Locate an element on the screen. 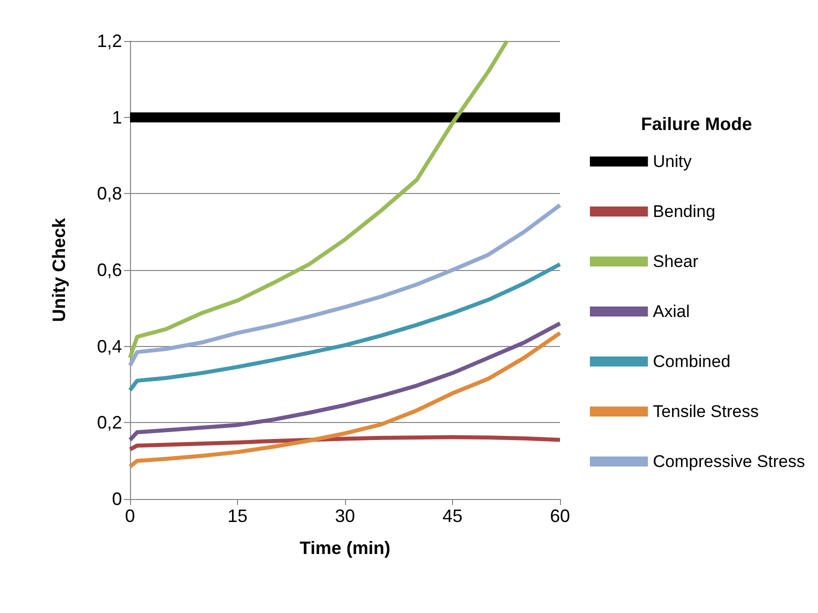 This screenshot has height=613, width=818. y-tick-label: 0,4 is located at coordinates (109, 346).